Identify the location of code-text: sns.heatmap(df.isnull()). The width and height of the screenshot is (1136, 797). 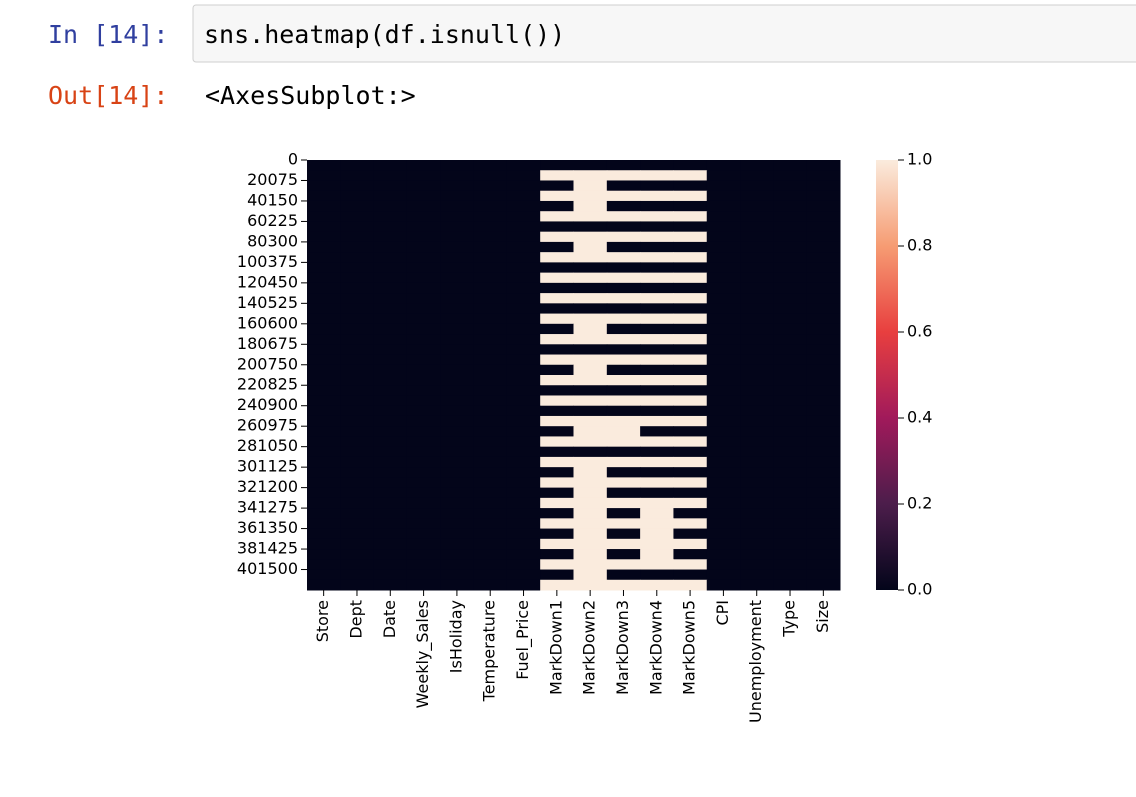
(384, 34).